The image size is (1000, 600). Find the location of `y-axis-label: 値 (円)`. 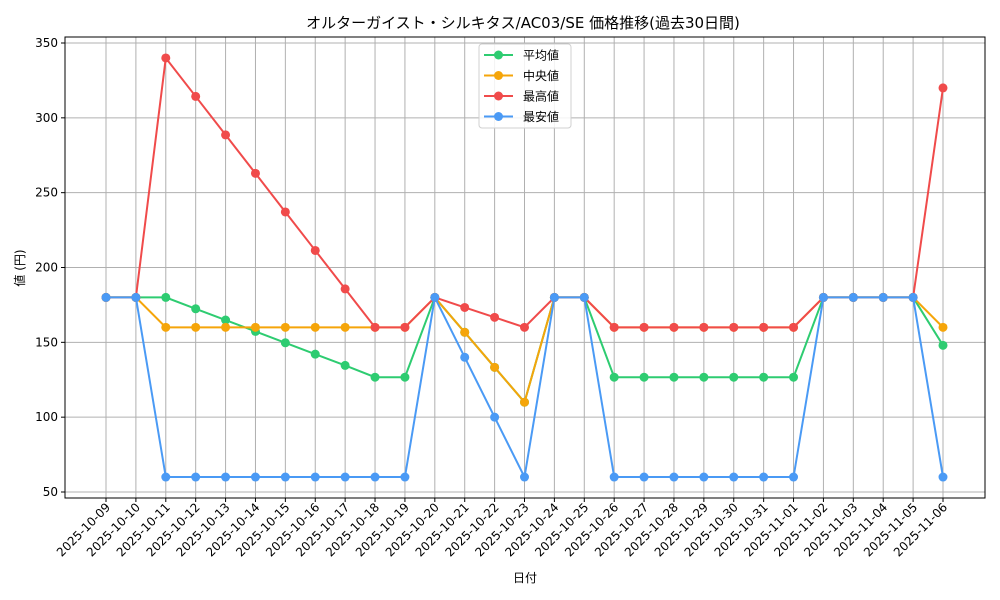

y-axis-label: 値 (円) is located at coordinates (19, 267).